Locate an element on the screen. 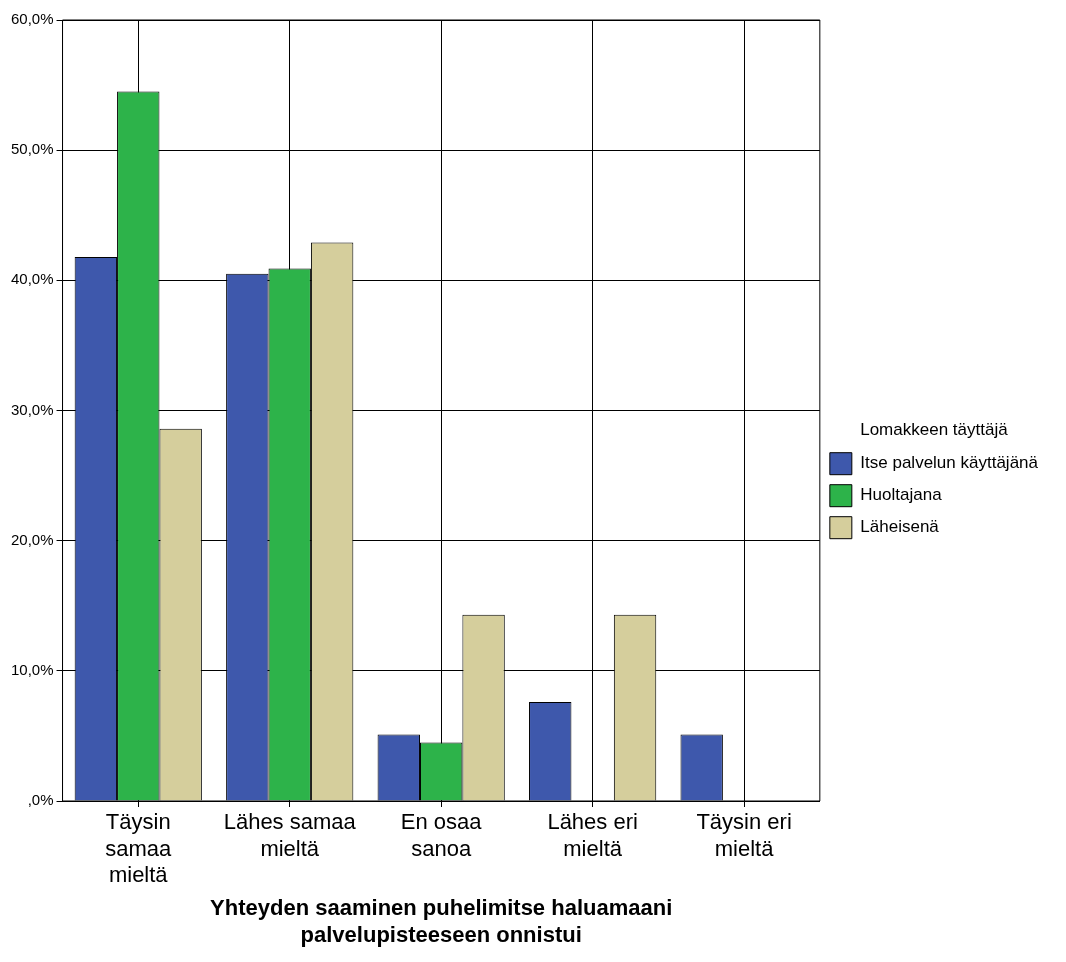 This screenshot has height=962, width=1066. y-tick-label: 60,0% is located at coordinates (32, 19).